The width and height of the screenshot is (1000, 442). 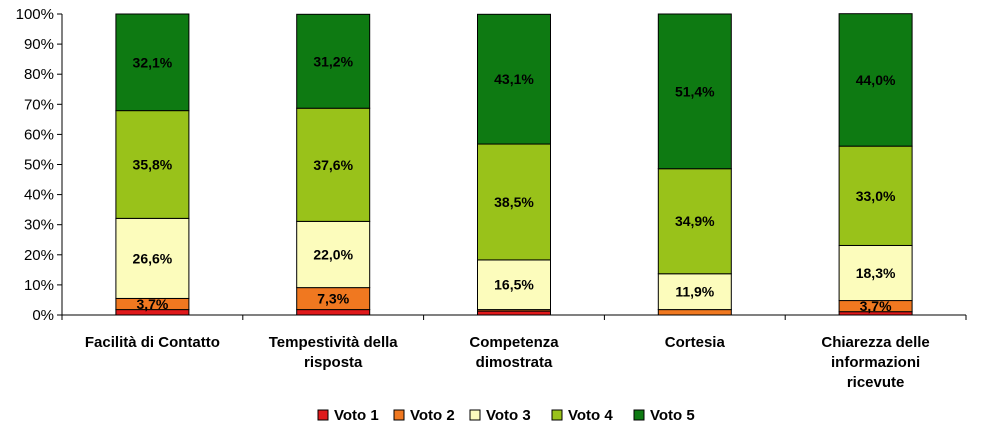 I want to click on data-label-voto-5: 43,1%, so click(x=514, y=79).